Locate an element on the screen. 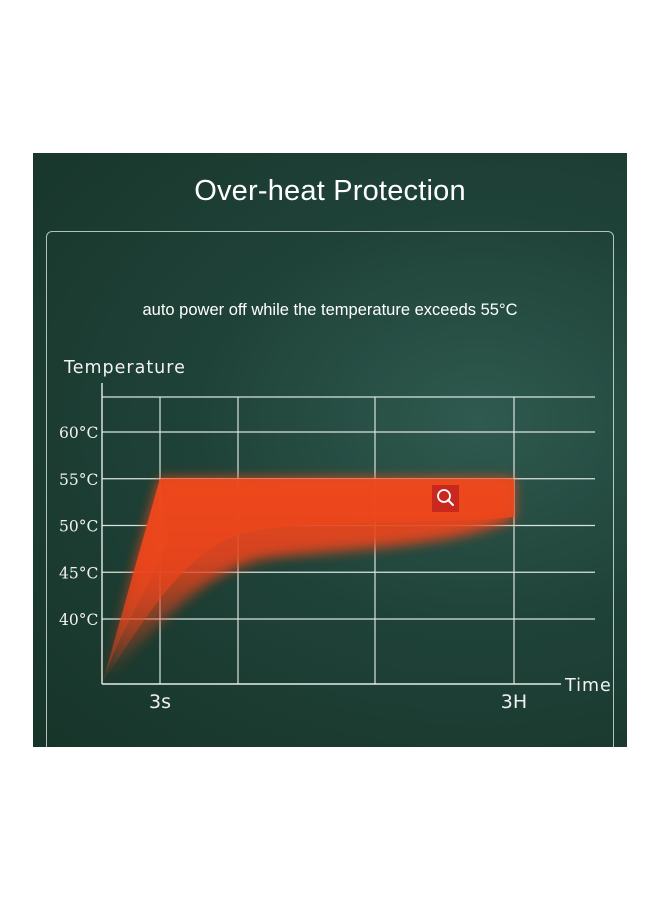  y-tick-label: 50°C is located at coordinates (78, 527).